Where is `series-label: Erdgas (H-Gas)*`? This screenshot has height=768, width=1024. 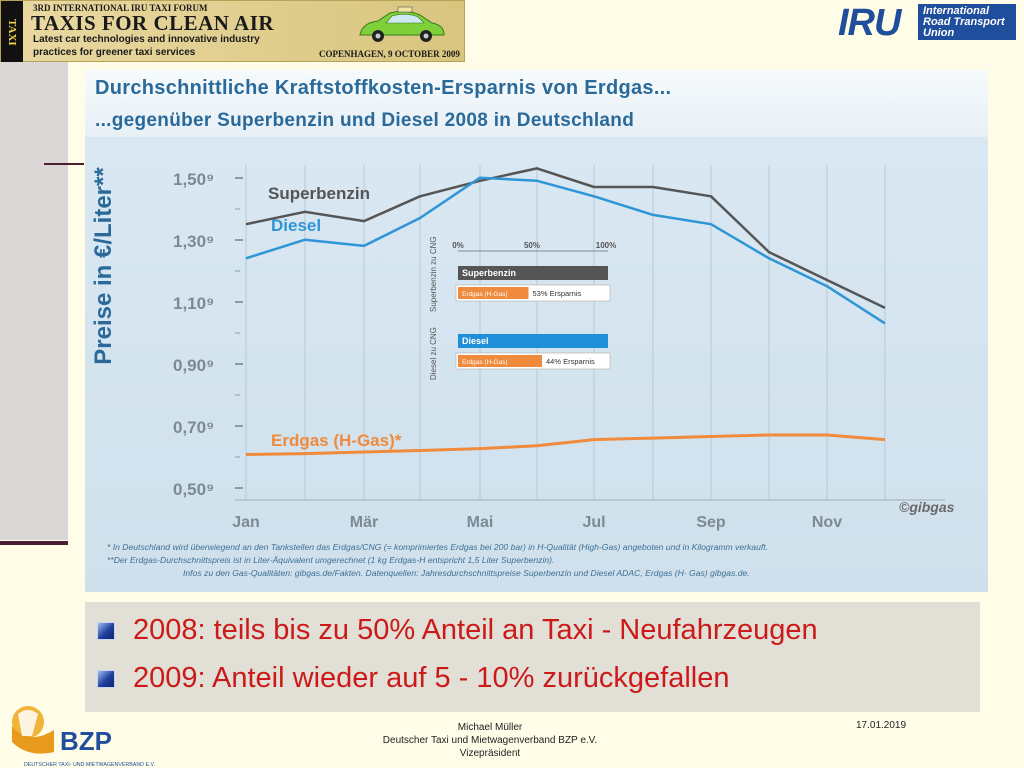 series-label: Erdgas (H-Gas)* is located at coordinates (336, 440).